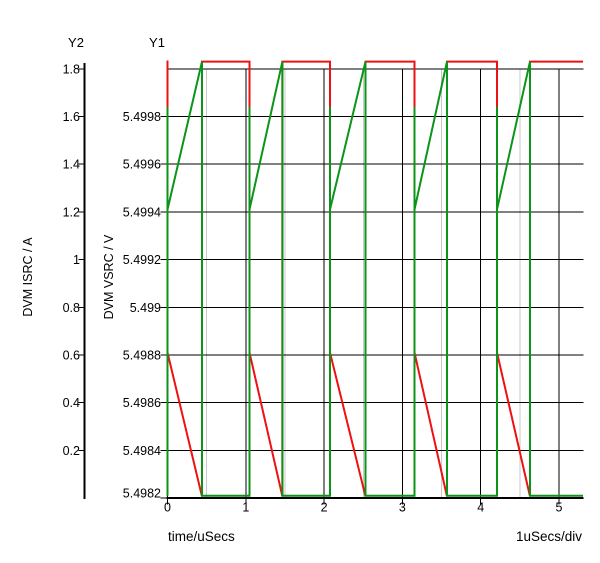 Image resolution: width=600 pixels, height=563 pixels. I want to click on x-axis-per-div-label: 1uSecs/div, so click(549, 536).